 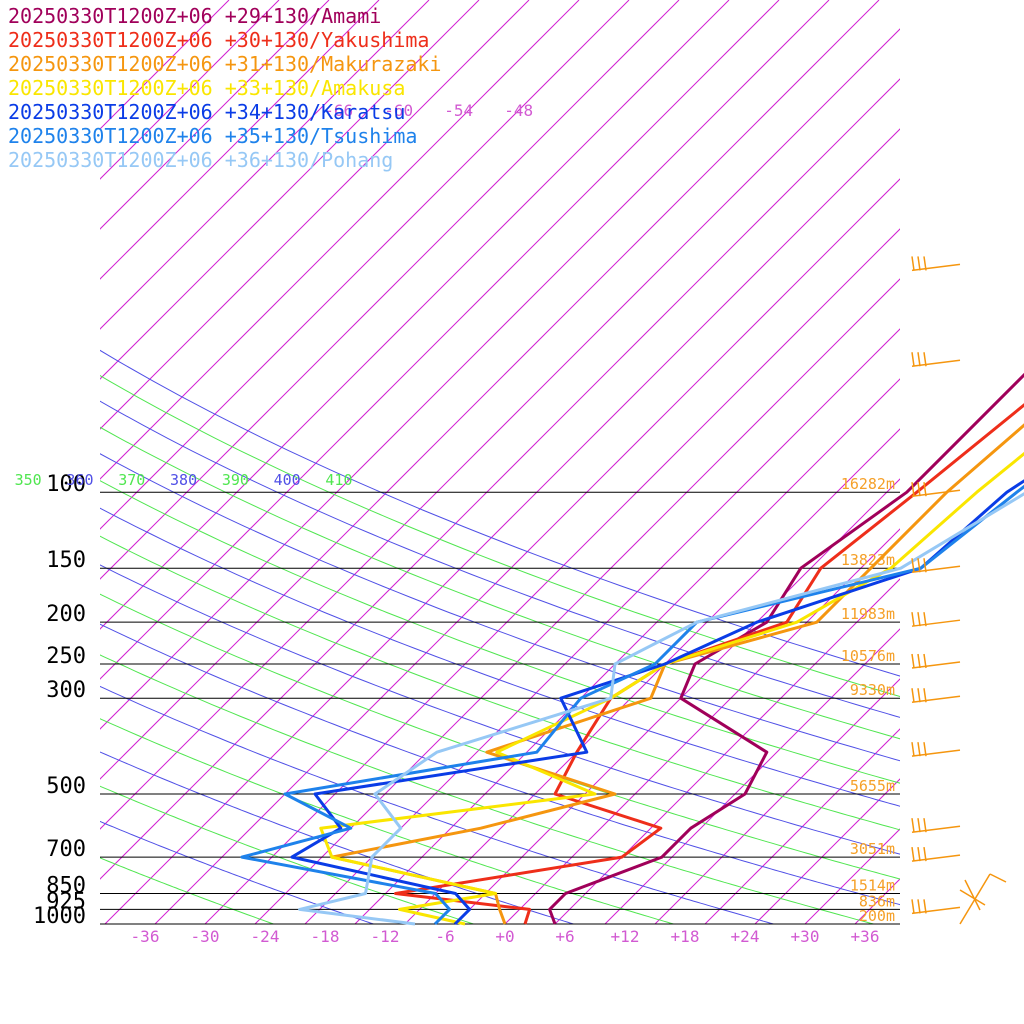 I want to click on temperature-tick: -6, so click(x=444, y=936).